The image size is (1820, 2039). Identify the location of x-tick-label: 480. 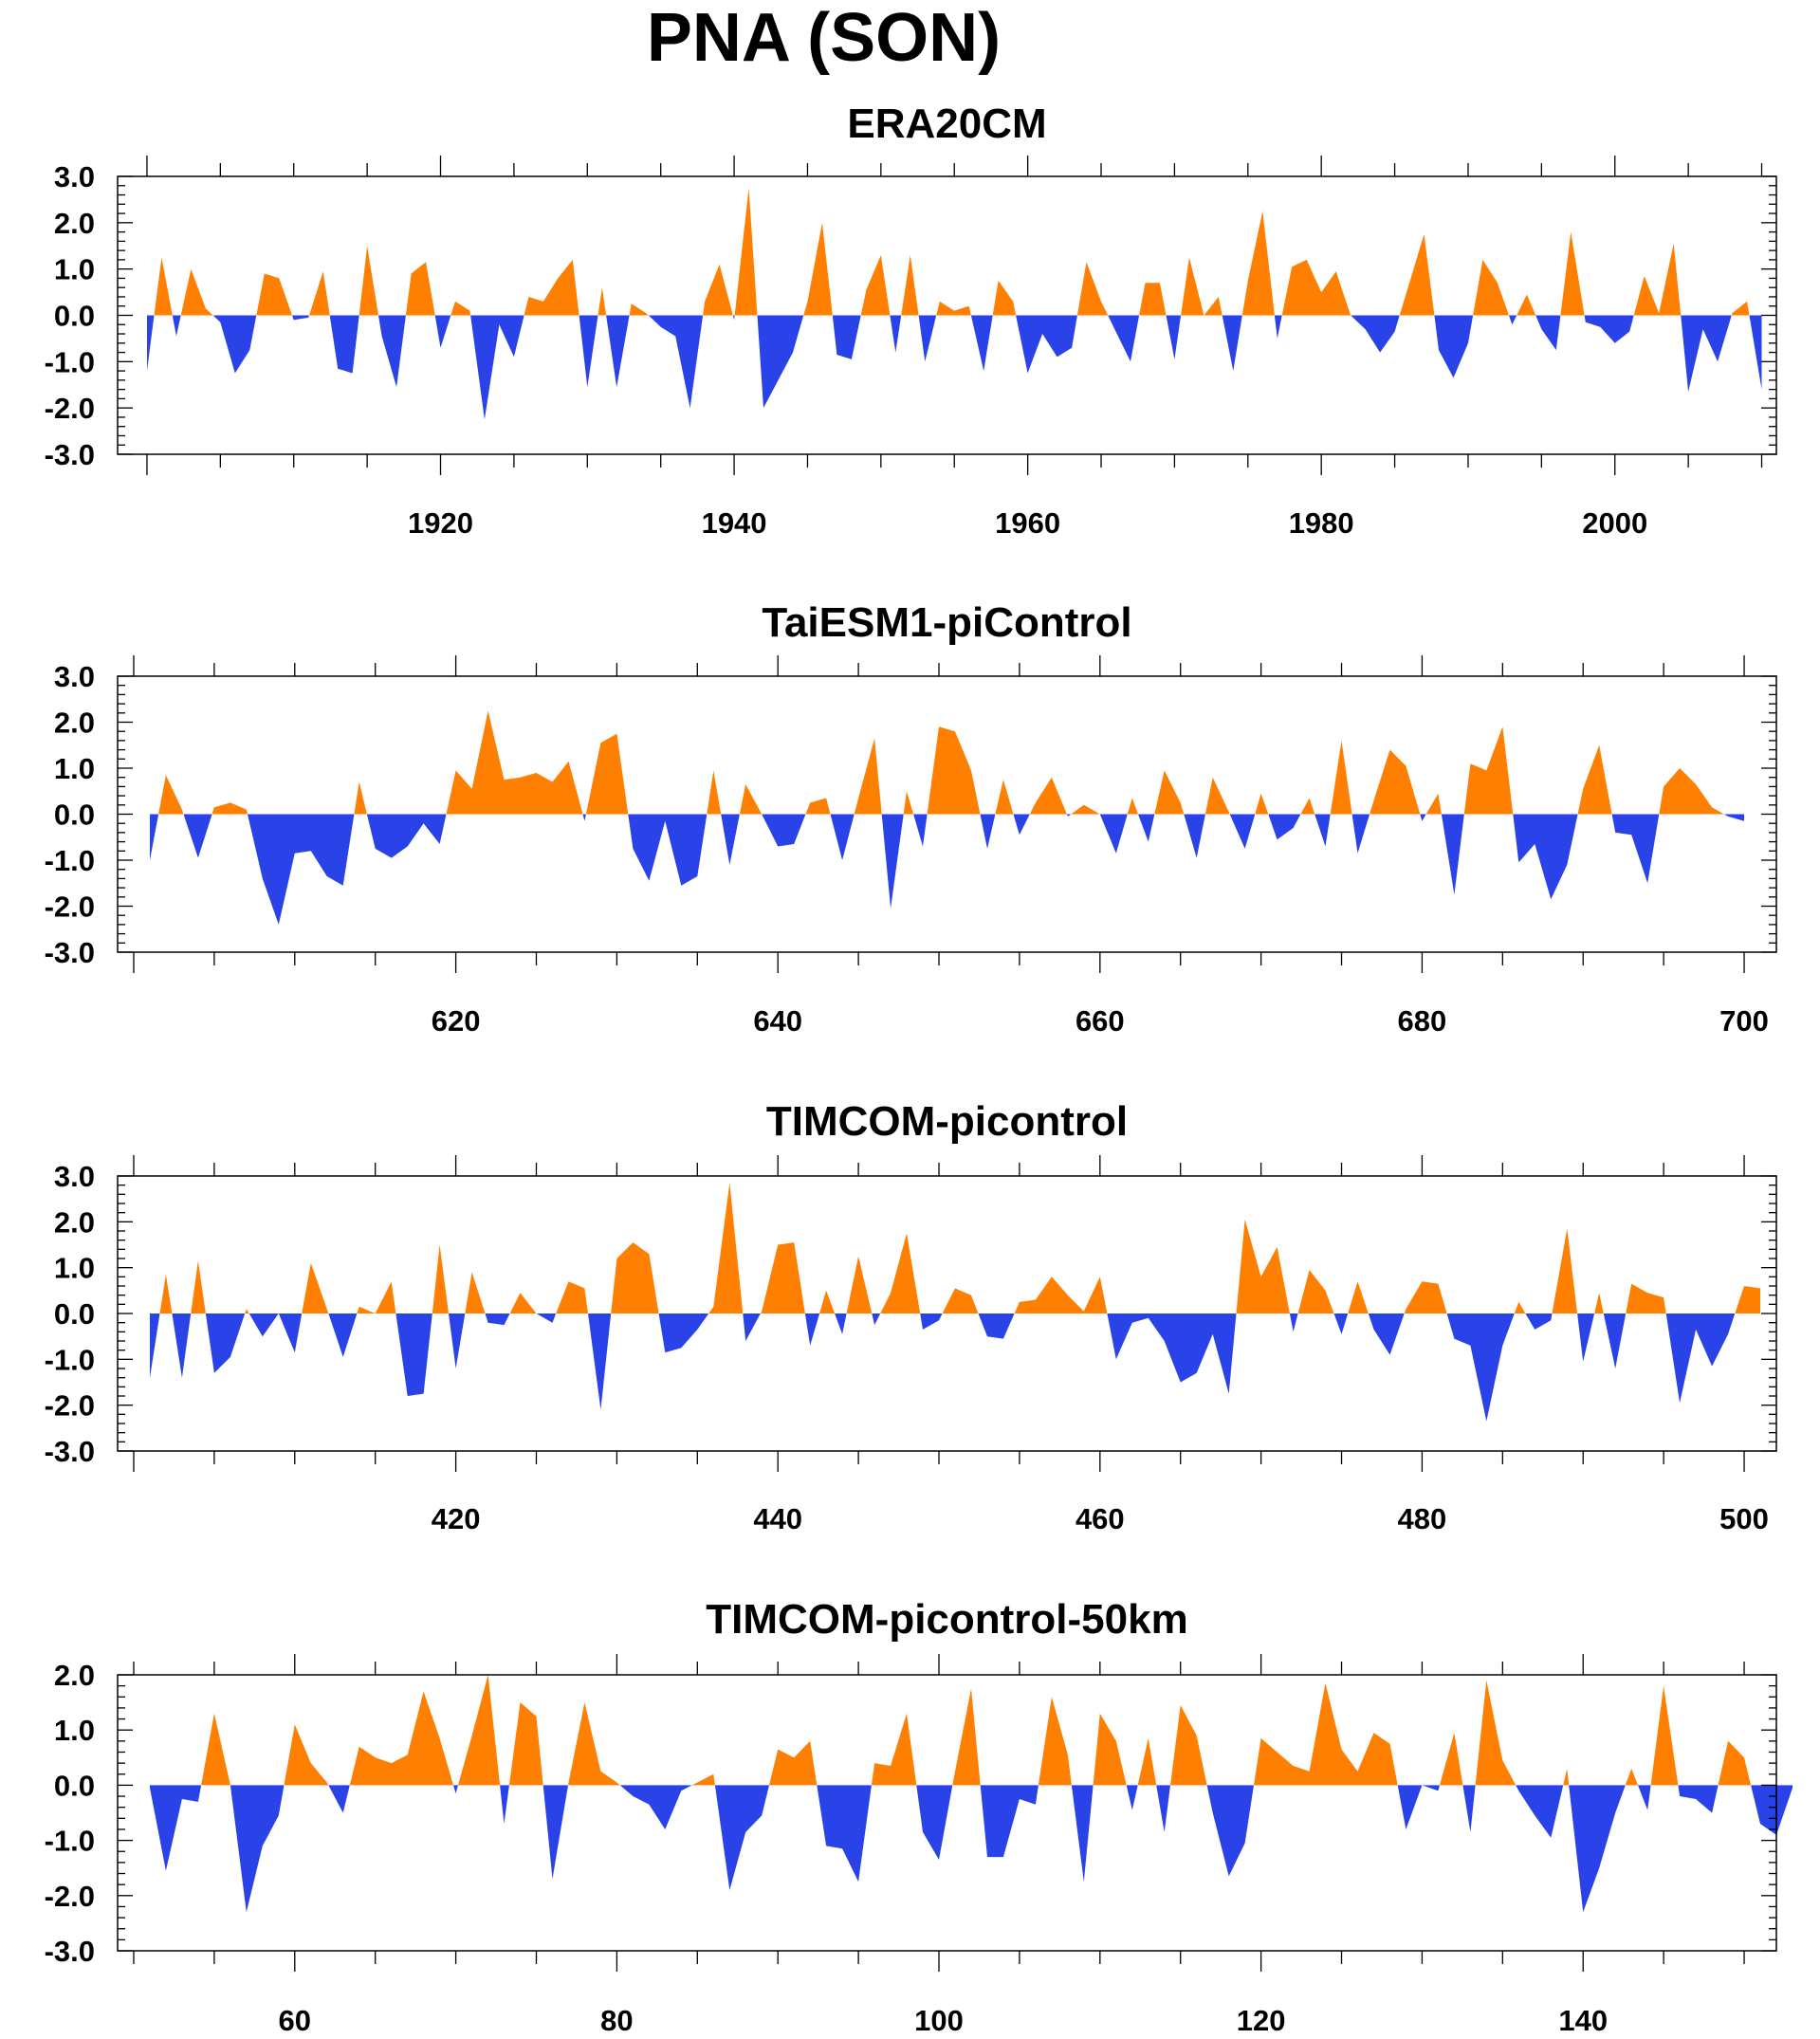
(1422, 1519).